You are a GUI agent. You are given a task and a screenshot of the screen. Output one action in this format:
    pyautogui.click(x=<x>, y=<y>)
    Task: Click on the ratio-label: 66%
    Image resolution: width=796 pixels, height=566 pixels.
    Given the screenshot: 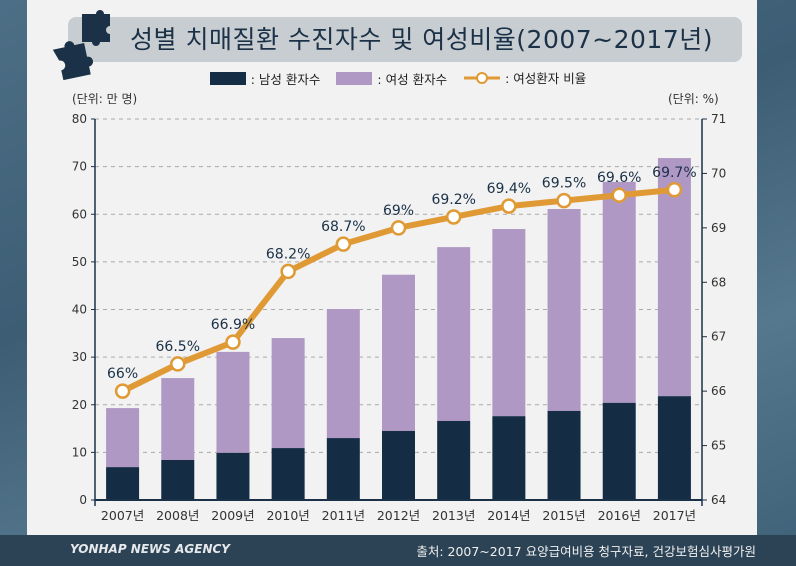 What is the action you would take?
    pyautogui.click(x=122, y=374)
    